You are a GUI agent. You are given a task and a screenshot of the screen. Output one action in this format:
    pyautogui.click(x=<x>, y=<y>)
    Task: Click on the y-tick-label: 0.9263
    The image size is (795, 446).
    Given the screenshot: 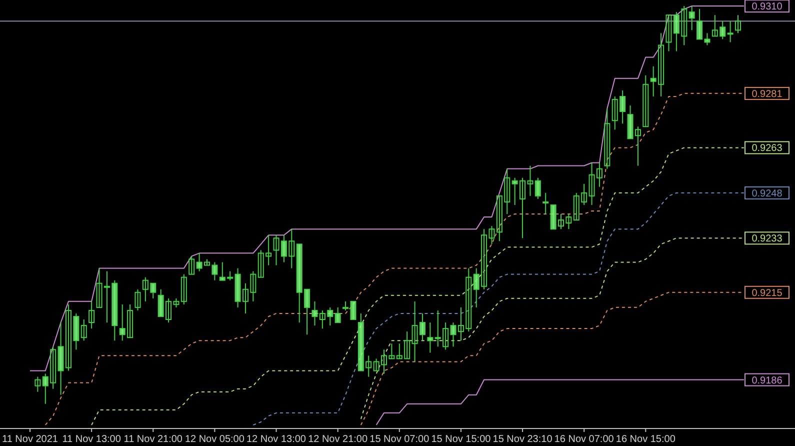 What is the action you would take?
    pyautogui.click(x=767, y=148)
    